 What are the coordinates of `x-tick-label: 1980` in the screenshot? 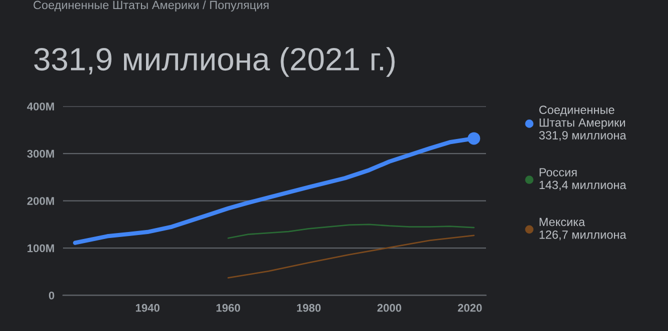 It's located at (309, 308).